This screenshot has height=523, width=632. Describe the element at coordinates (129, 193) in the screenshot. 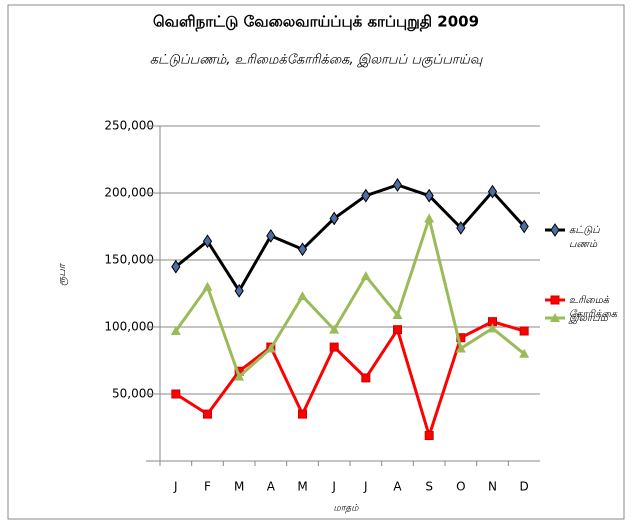

I see `y-tick-label: 200,000` at that location.